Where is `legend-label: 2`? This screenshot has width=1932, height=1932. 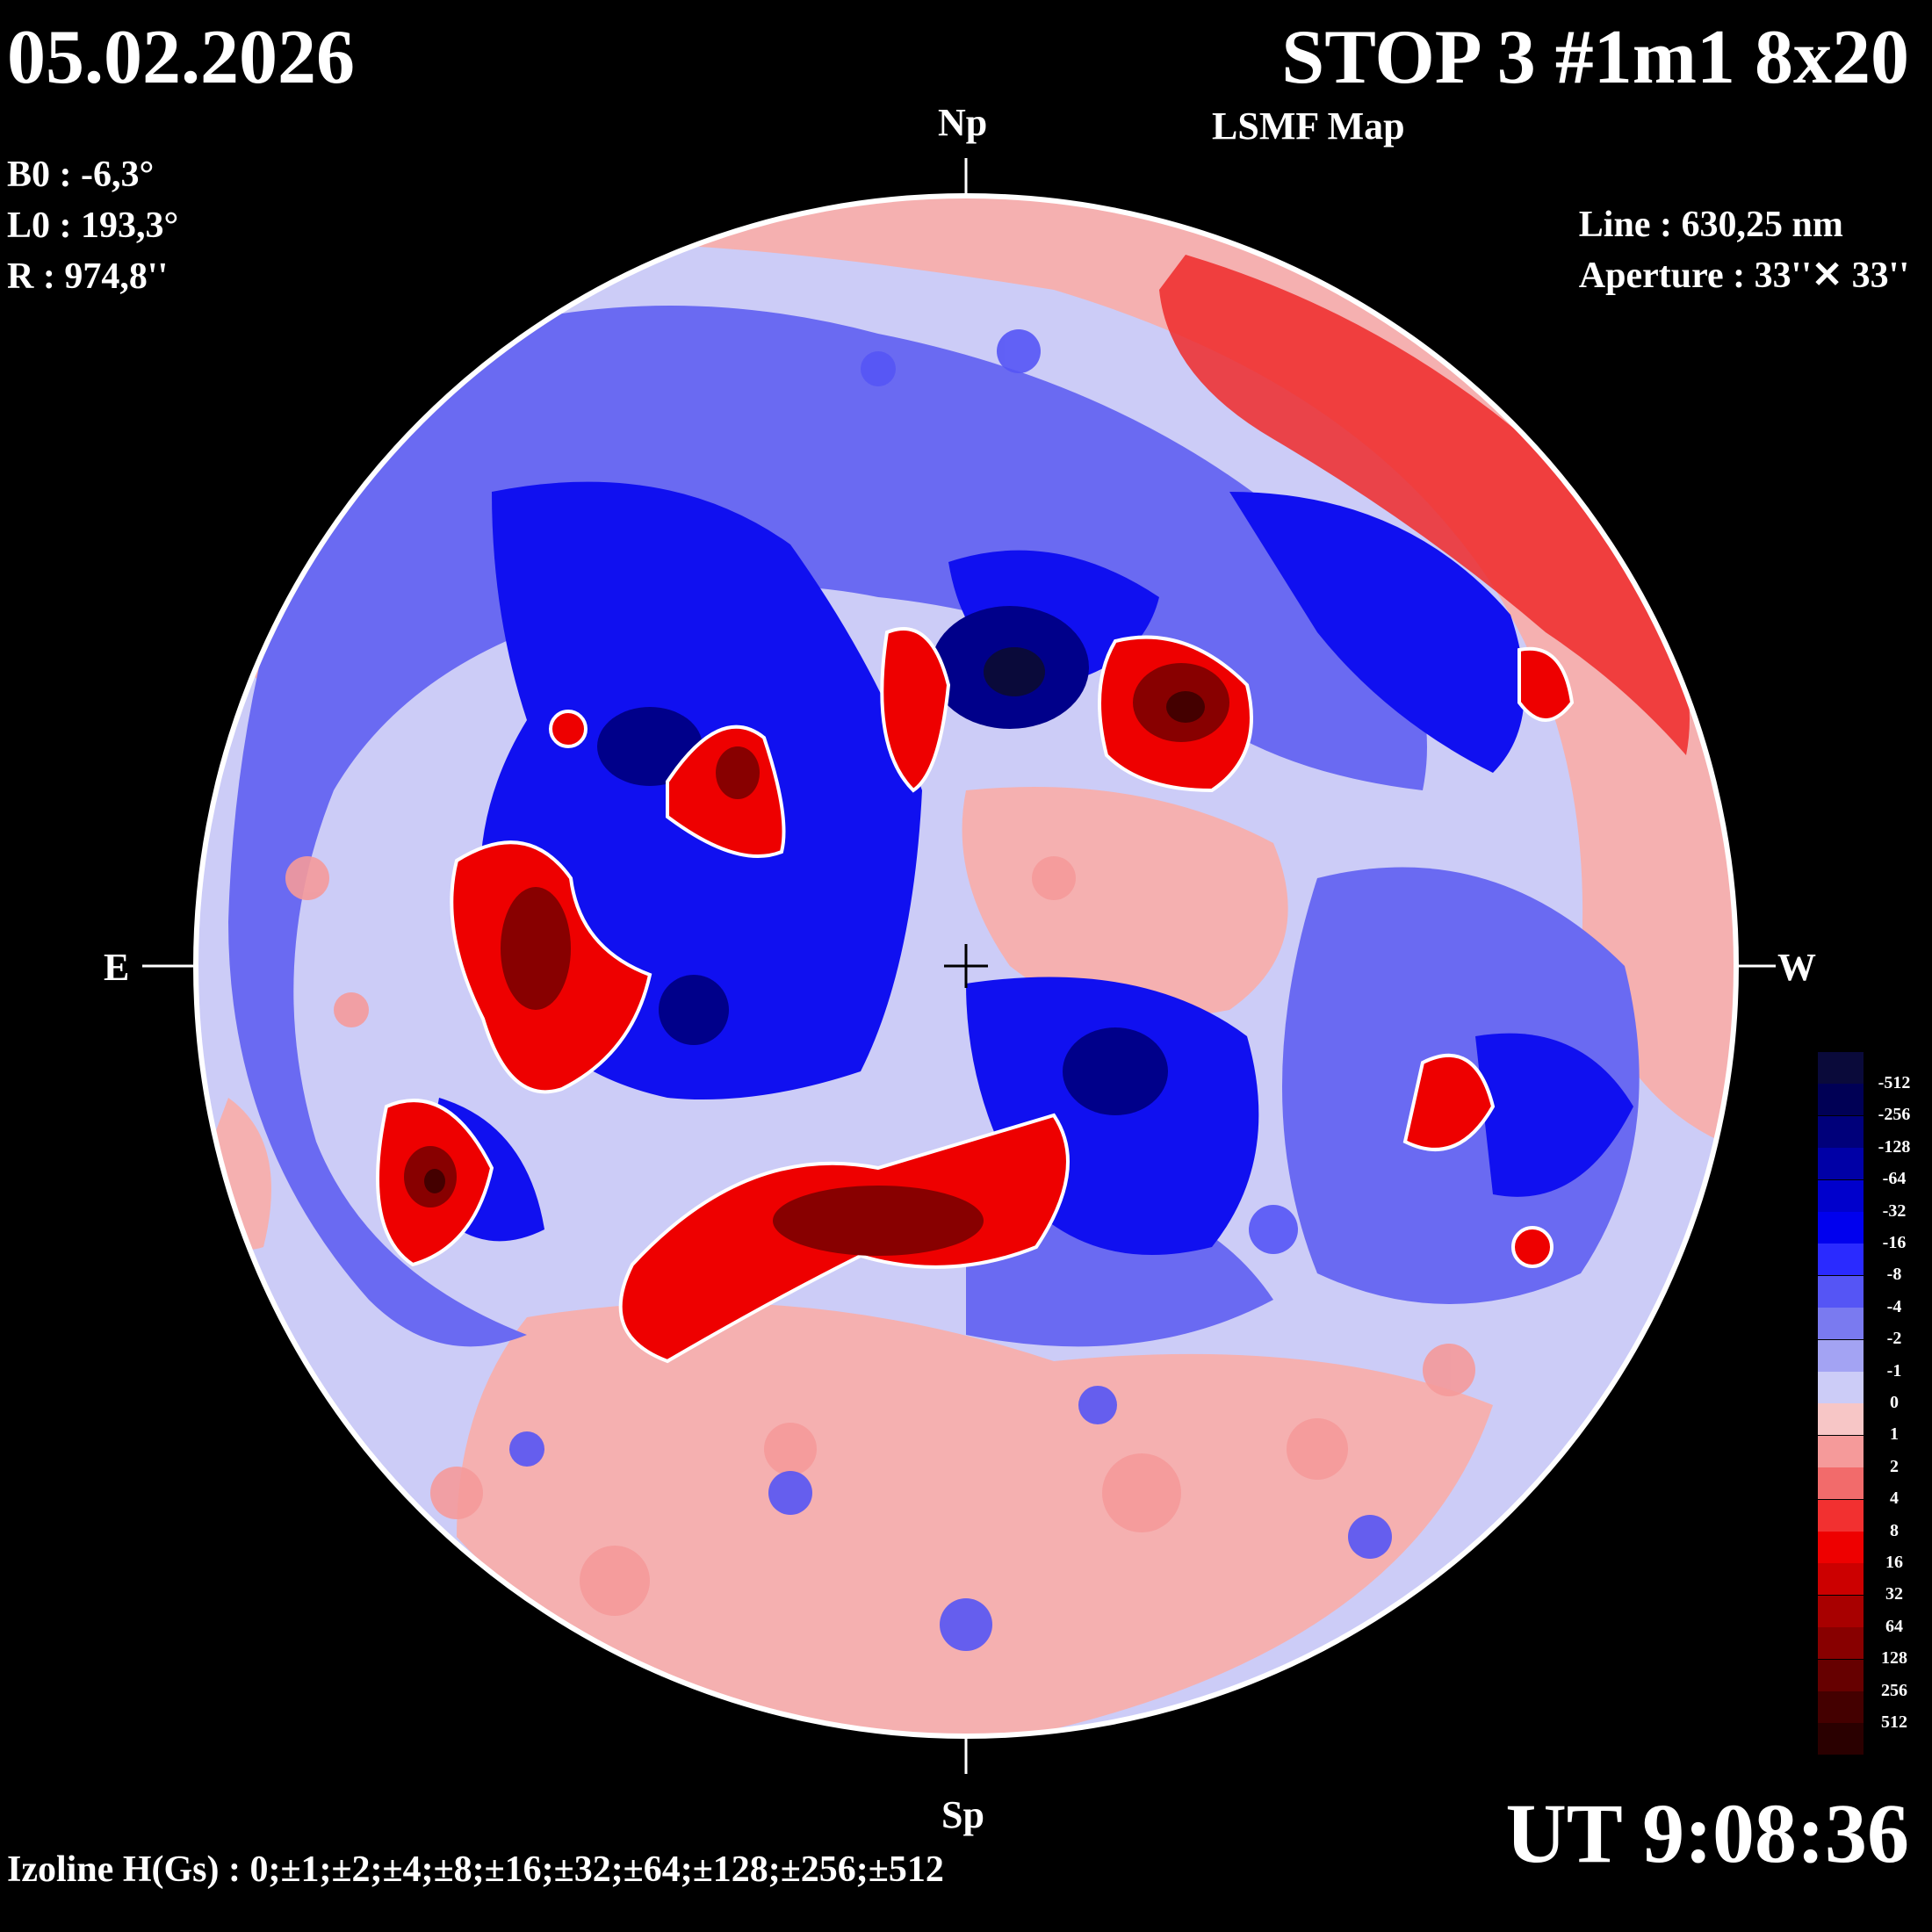
legend-label: 2 is located at coordinates (1895, 1466).